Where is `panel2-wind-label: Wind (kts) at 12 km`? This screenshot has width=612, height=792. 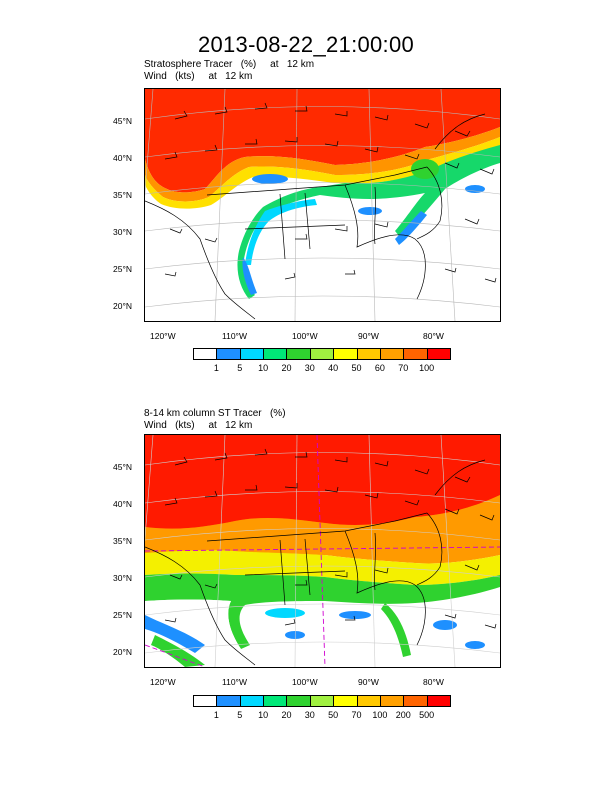
panel2-wind-label: Wind (kts) at 12 km is located at coordinates (198, 425).